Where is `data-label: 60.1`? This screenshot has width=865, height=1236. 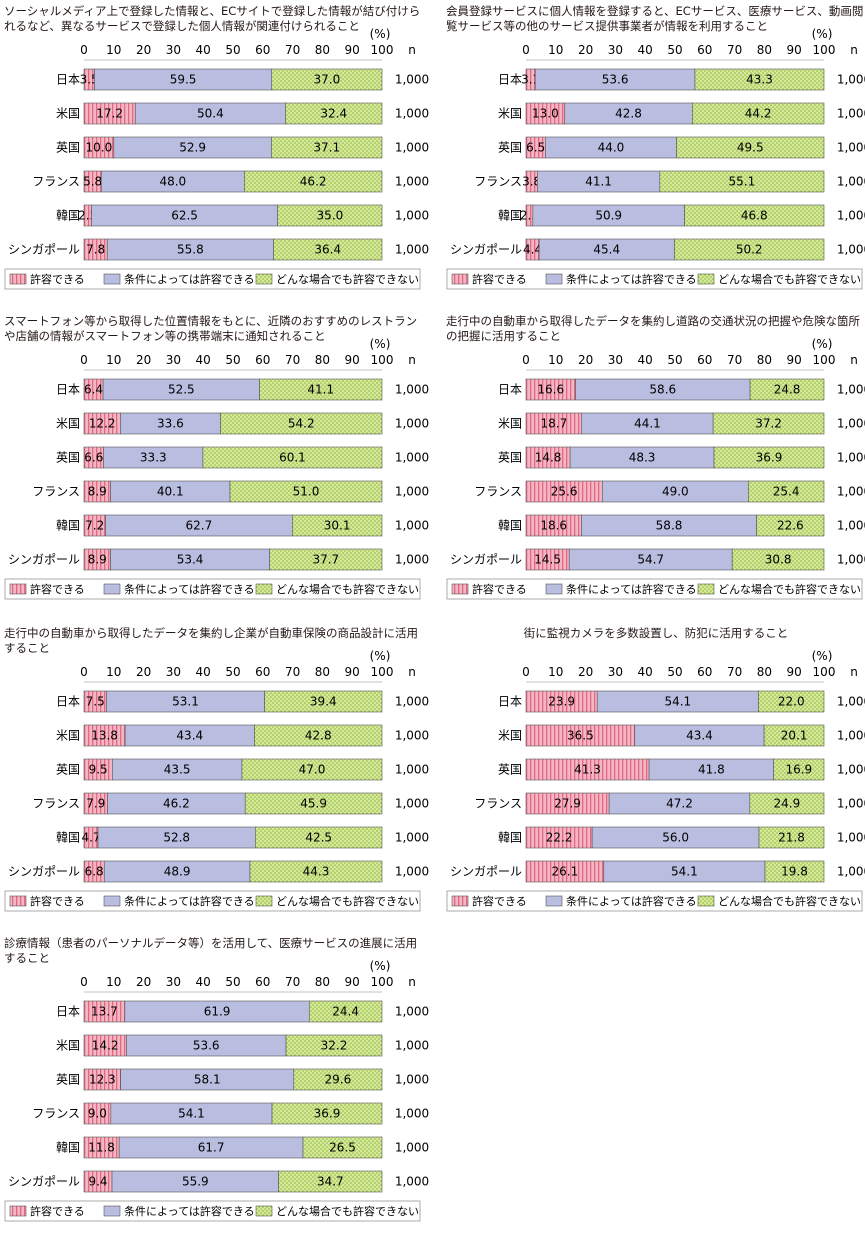
data-label: 60.1 is located at coordinates (292, 458).